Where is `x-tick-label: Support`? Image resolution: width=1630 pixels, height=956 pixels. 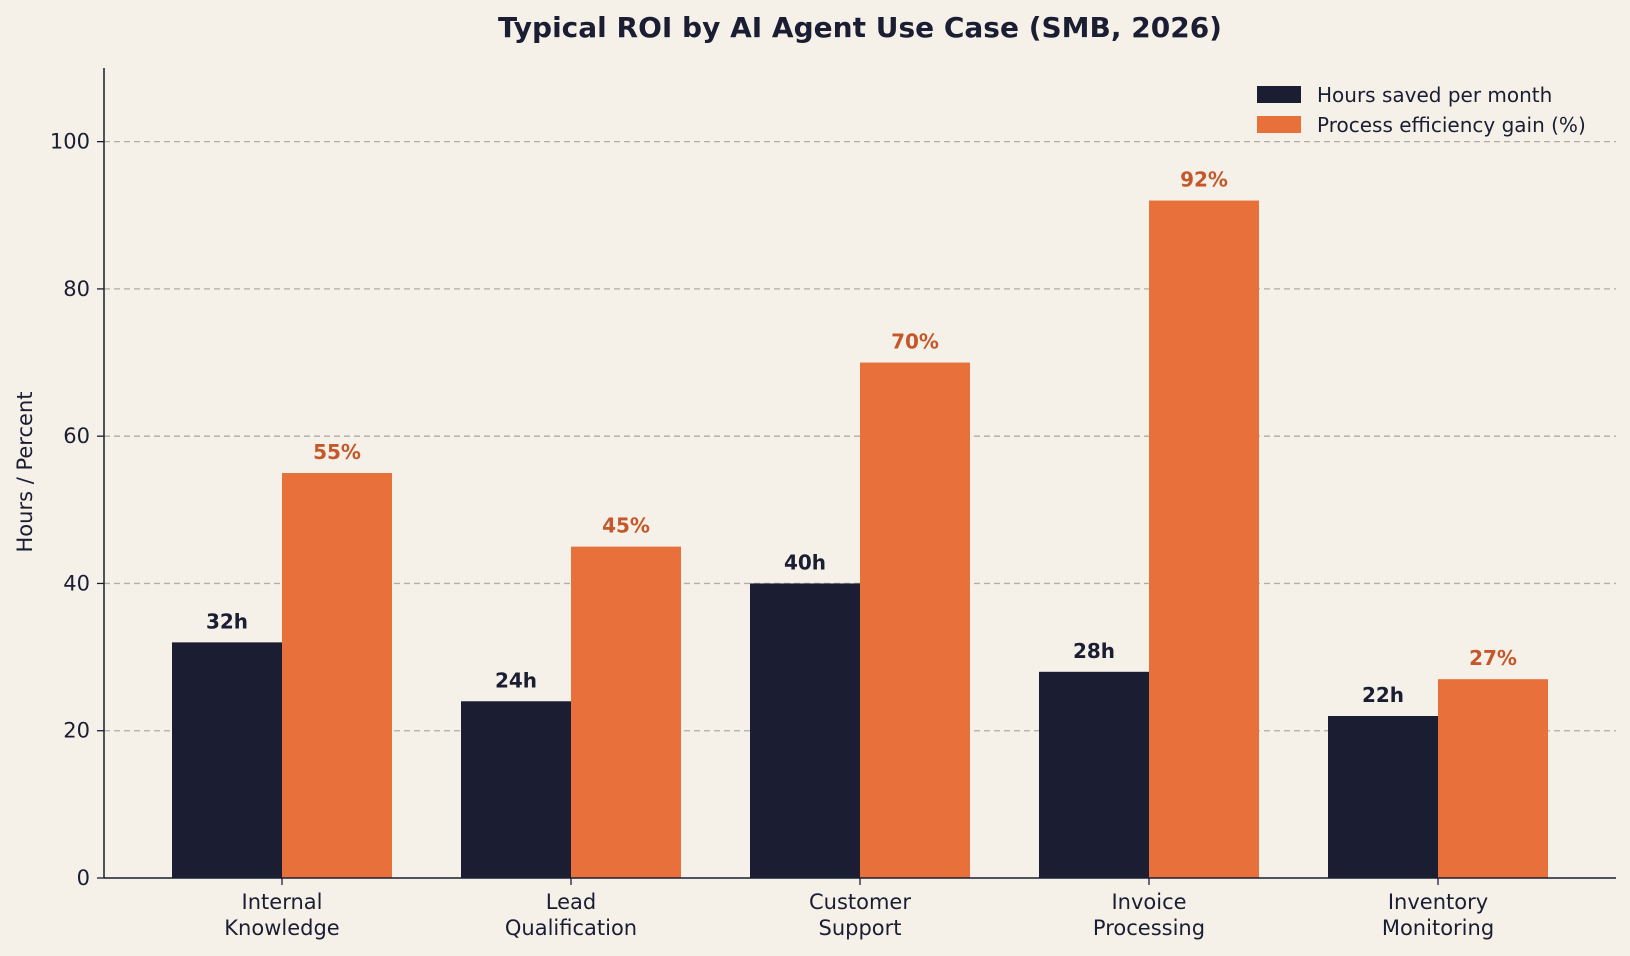
x-tick-label: Support is located at coordinates (859, 928).